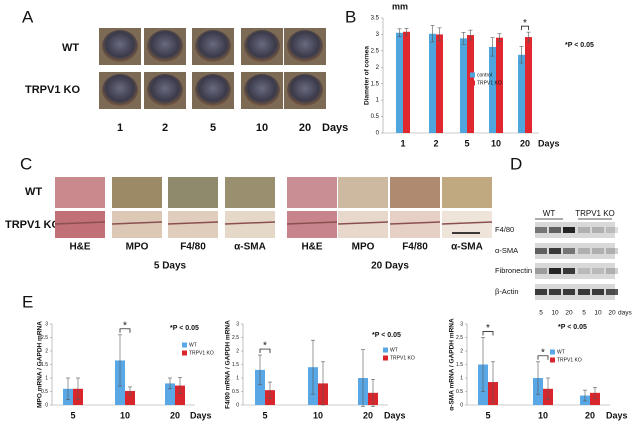 Image resolution: width=640 pixels, height=442 pixels. What do you see at coordinates (402, 143) in the screenshot?
I see `x-tick-label: 1` at bounding box center [402, 143].